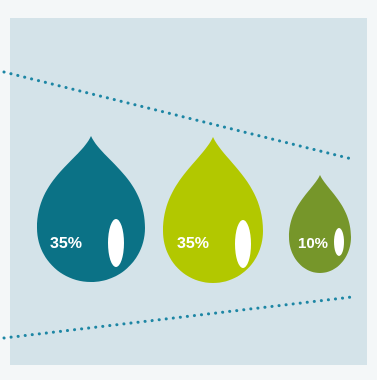 The image size is (377, 380). What do you see at coordinates (66, 243) in the screenshot?
I see `drop-1-label: 35%` at bounding box center [66, 243].